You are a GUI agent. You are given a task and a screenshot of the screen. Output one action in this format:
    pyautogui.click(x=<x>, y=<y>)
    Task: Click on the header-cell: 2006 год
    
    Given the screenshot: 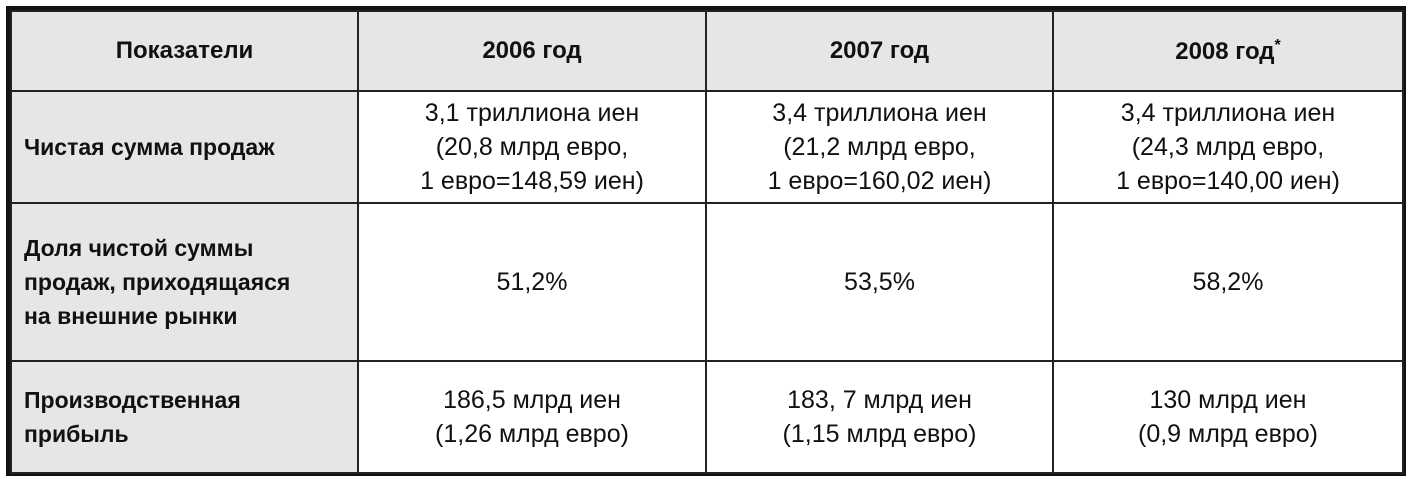 What is the action you would take?
    pyautogui.click(x=532, y=51)
    